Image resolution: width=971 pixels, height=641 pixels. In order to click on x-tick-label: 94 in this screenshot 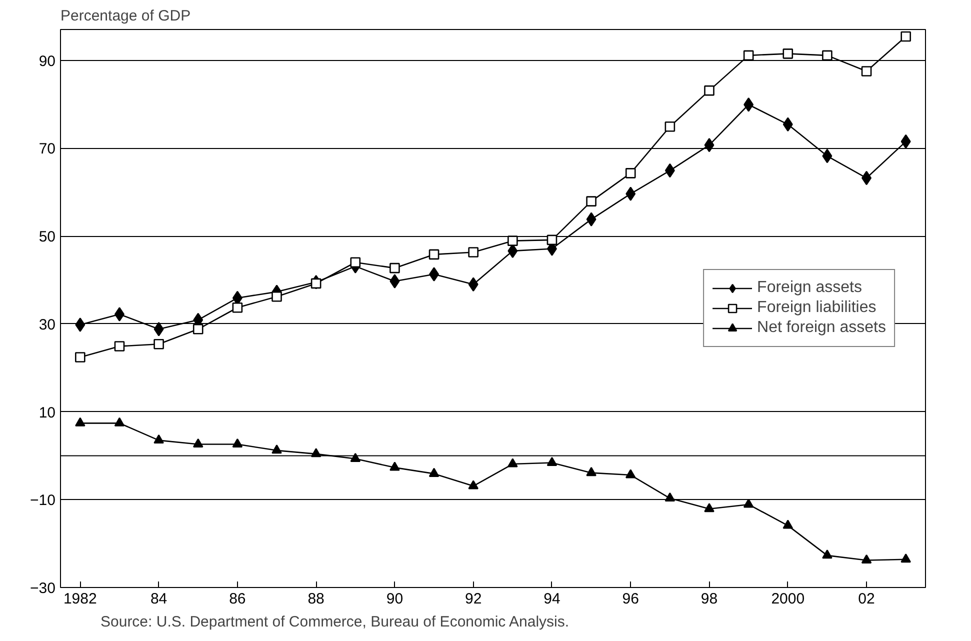, I will do `click(552, 599)`.